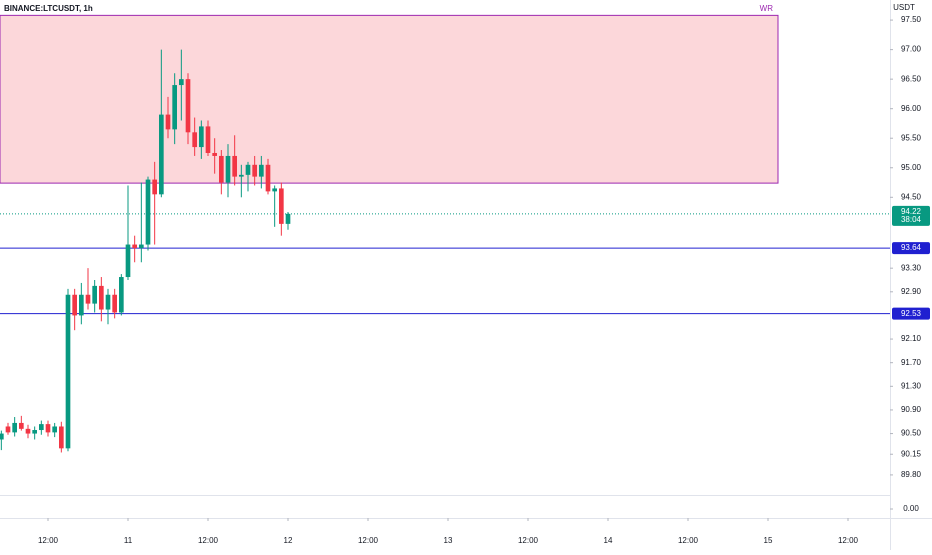 This screenshot has height=555, width=932. Describe the element at coordinates (904, 7) in the screenshot. I see `currency-label: USDT` at that location.